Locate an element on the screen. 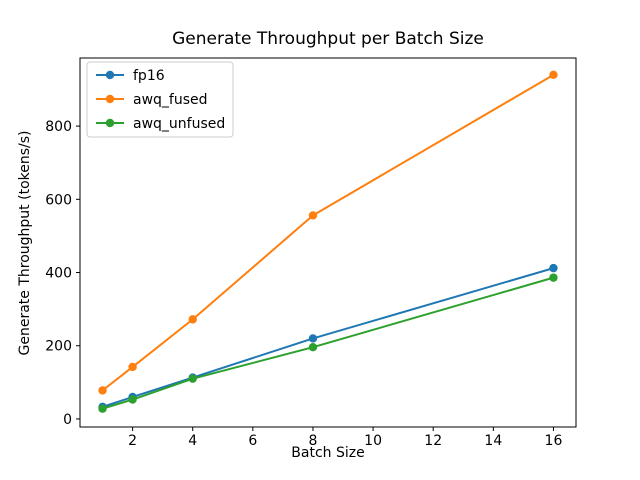 The image size is (640, 480). x-tick-label: 12 is located at coordinates (433, 441).